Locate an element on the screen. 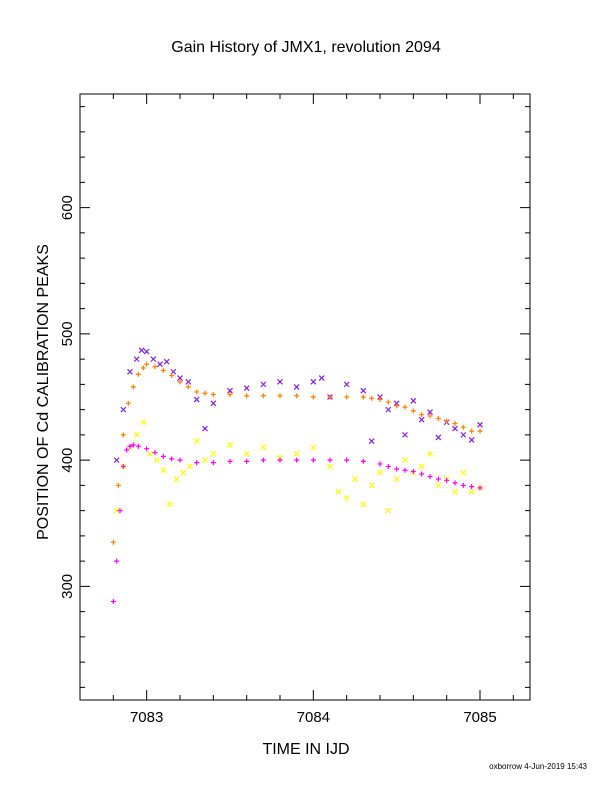  x-tick-label: 7085 is located at coordinates (479, 717).